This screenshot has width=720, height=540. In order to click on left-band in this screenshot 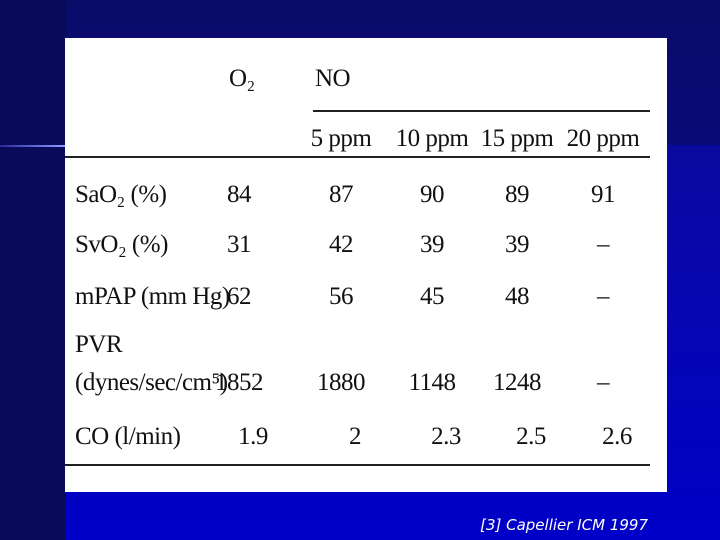, I will do `click(33, 270)`.